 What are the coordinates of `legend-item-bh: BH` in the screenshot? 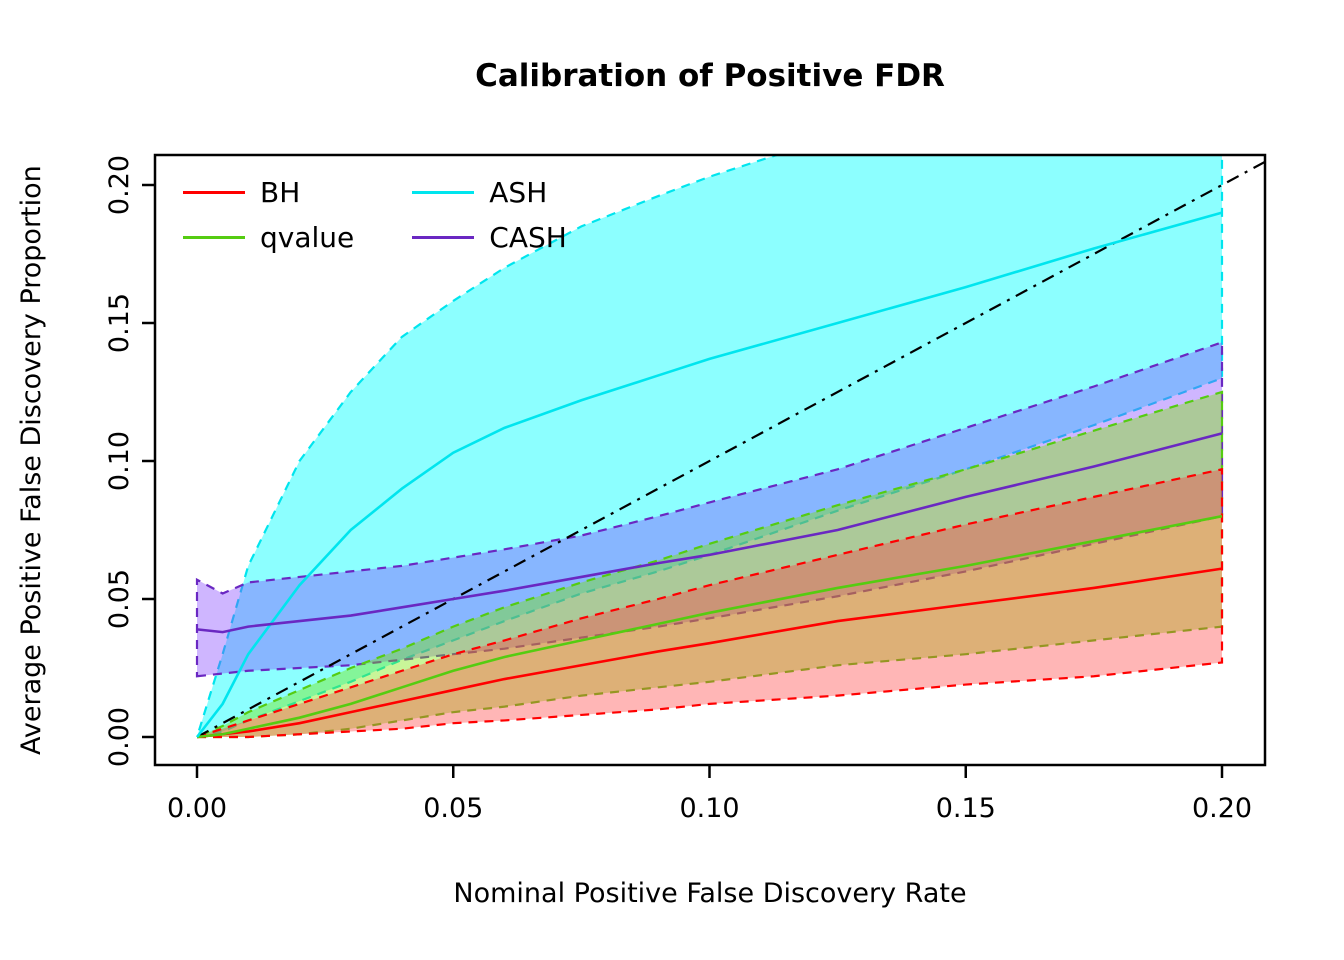 It's located at (268, 192).